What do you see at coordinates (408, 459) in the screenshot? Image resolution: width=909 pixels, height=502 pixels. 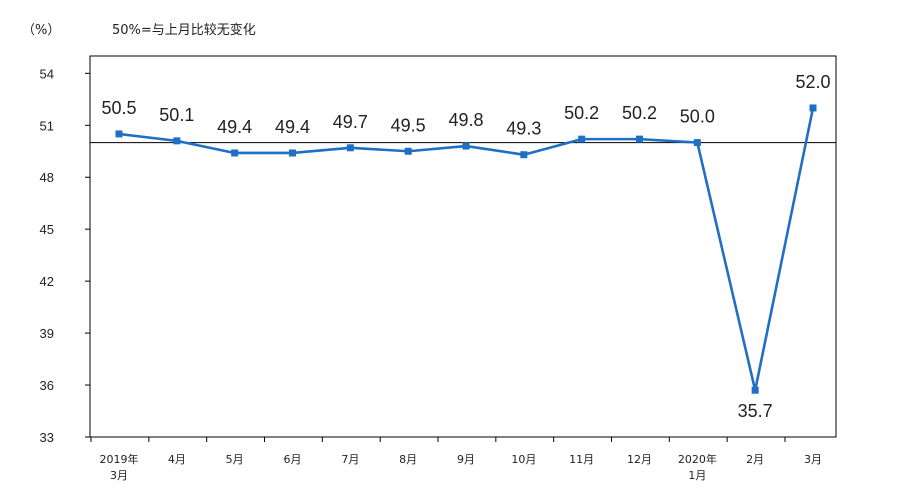 I see `x-tick-label: 8月` at bounding box center [408, 459].